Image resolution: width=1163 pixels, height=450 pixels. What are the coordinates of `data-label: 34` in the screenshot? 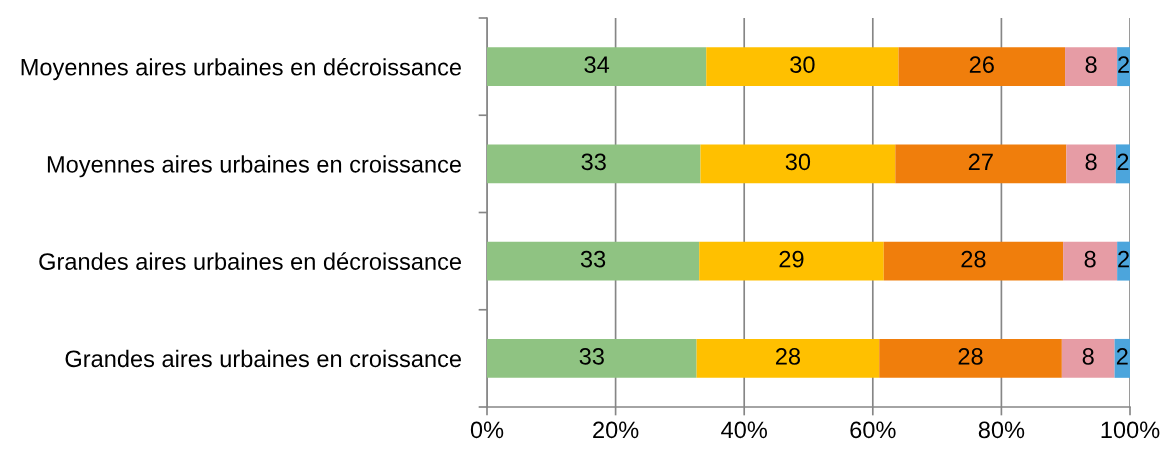 It's located at (597, 64).